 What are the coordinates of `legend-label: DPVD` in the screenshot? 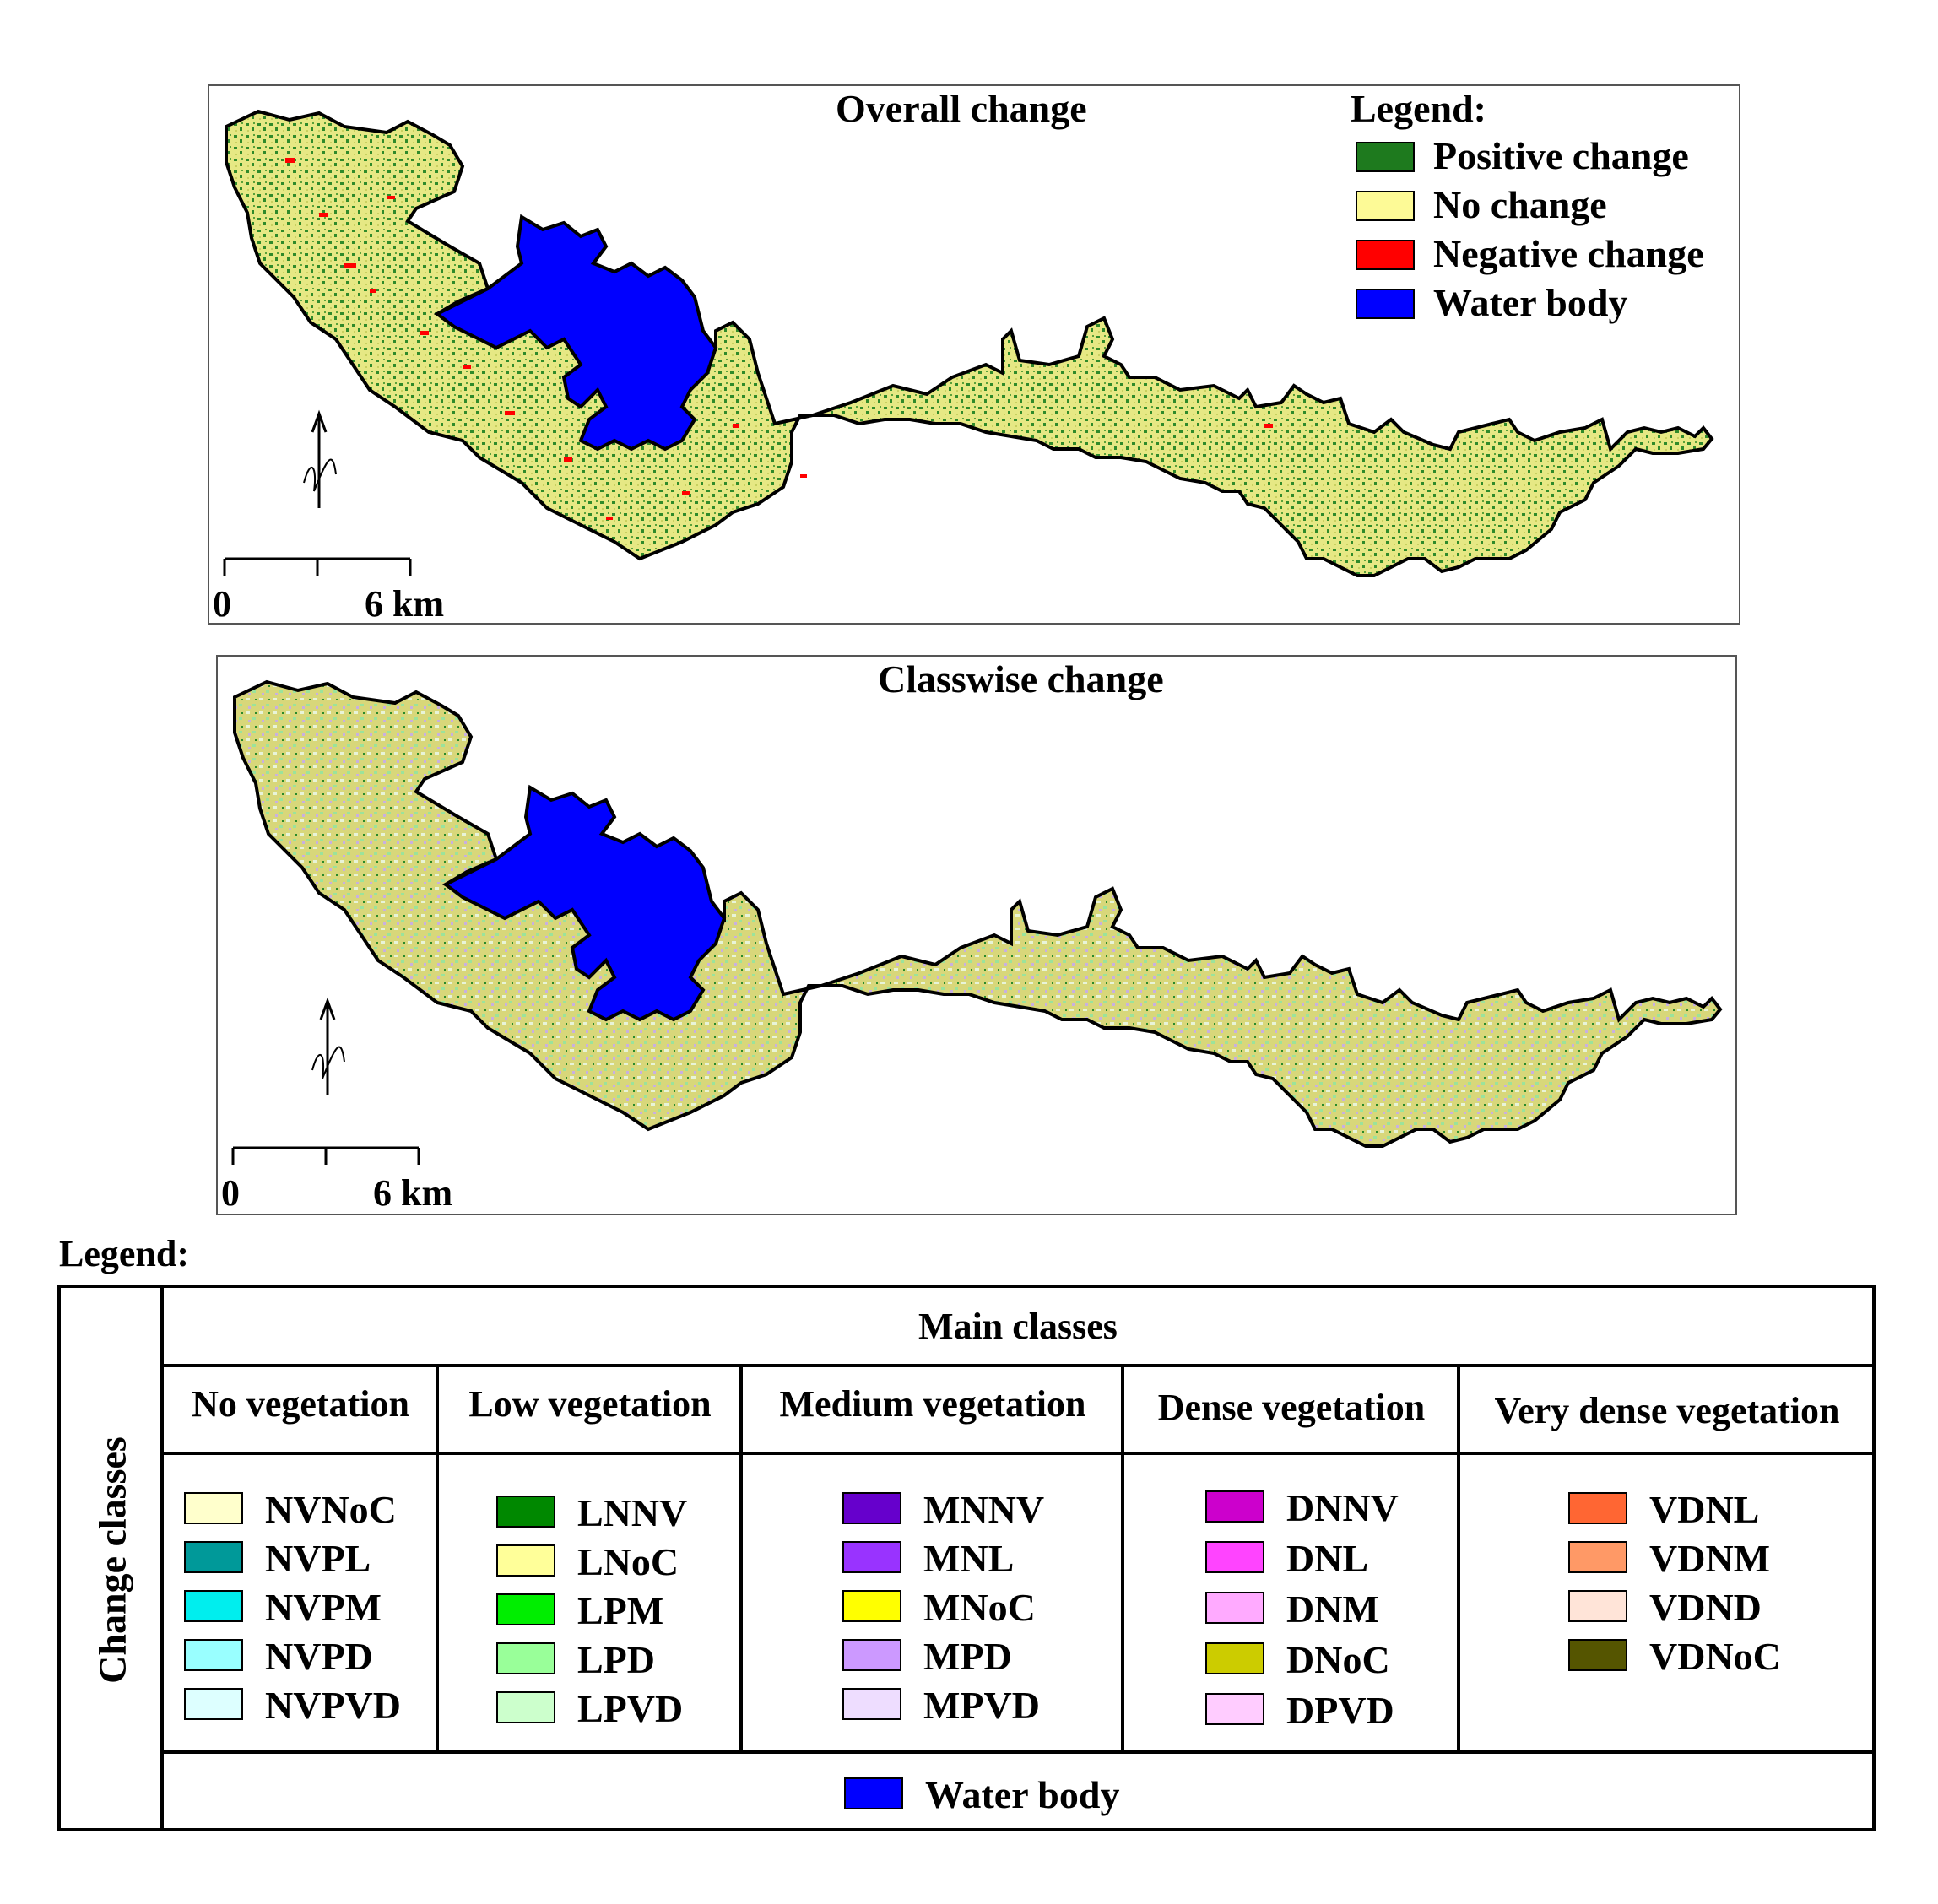 It's located at (1340, 1710).